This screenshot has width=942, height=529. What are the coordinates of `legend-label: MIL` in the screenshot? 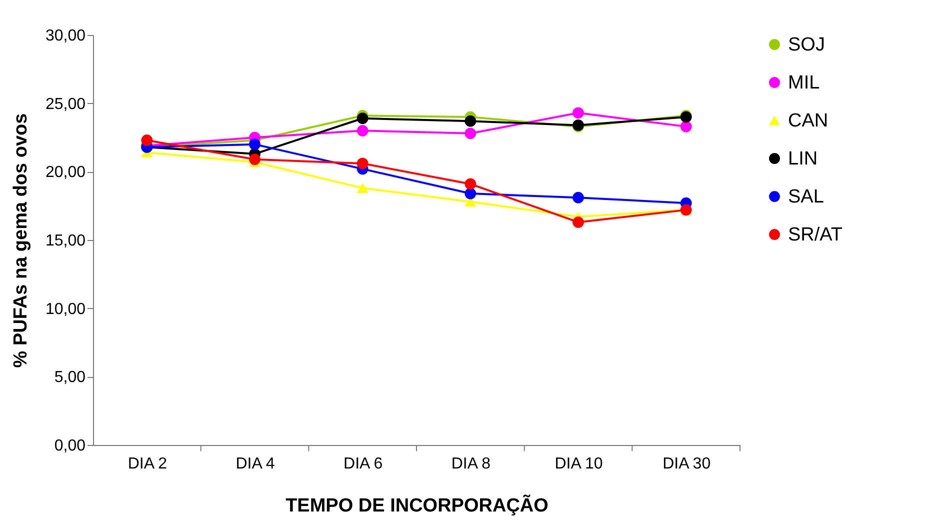 It's located at (804, 83).